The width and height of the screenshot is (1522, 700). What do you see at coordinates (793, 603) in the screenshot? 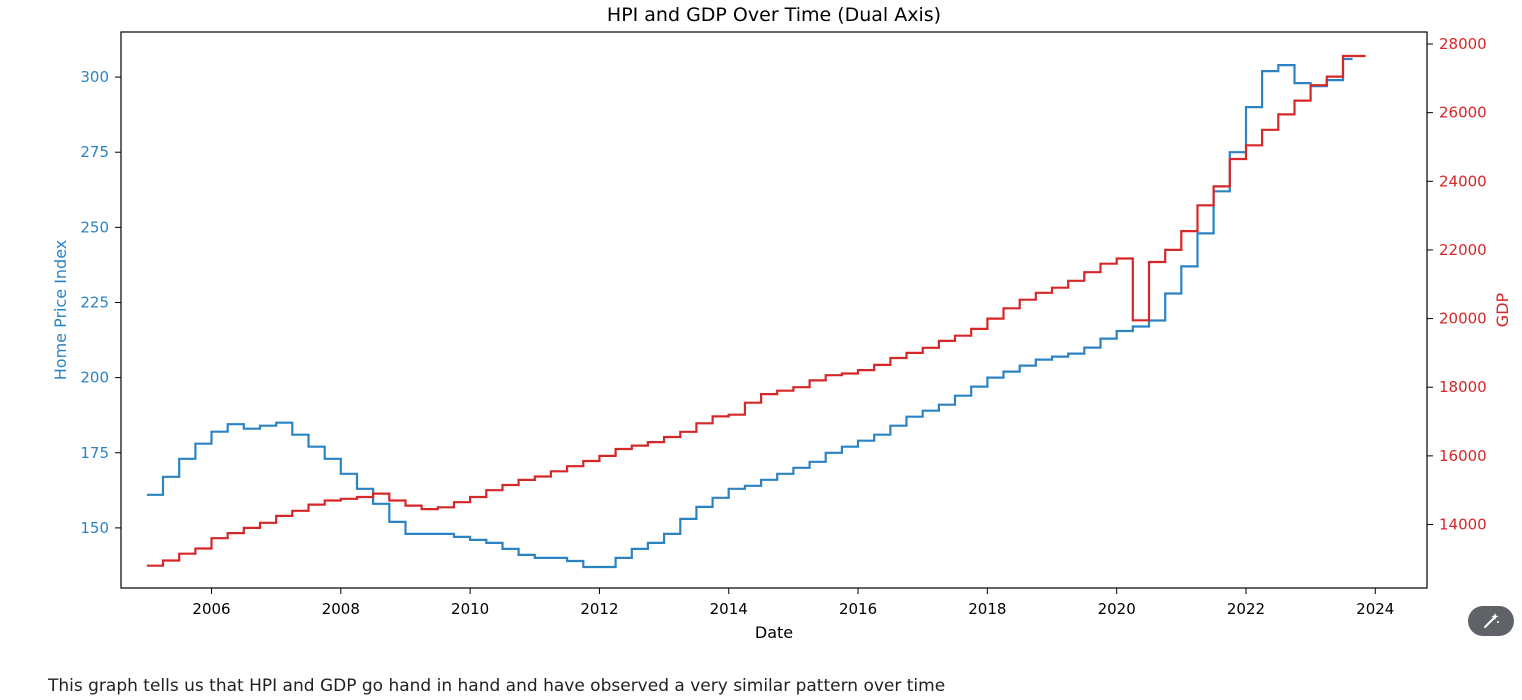
I see `x-axis: 2006 2008 2010 2012 2014 2016 2018 2020 2022 2024` at bounding box center [793, 603].